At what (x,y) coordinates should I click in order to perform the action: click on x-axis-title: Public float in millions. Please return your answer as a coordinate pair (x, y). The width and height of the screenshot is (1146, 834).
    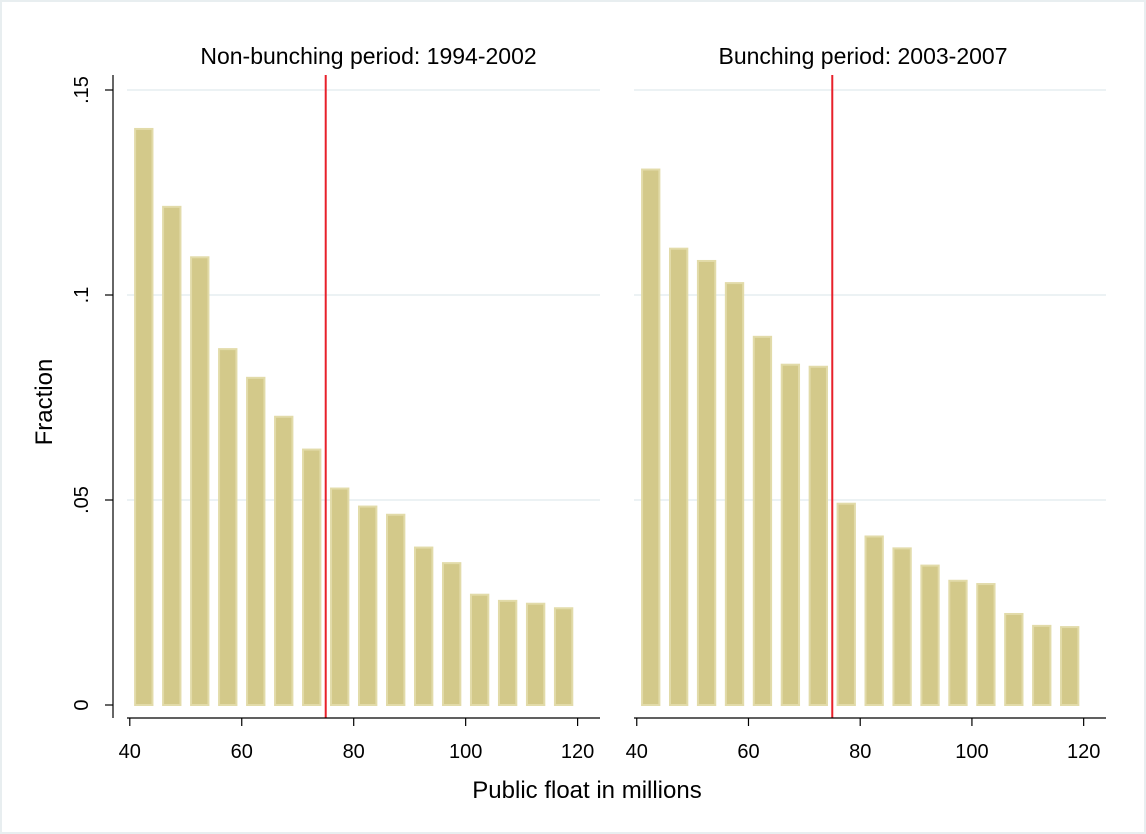
    Looking at the image, I should click on (586, 790).